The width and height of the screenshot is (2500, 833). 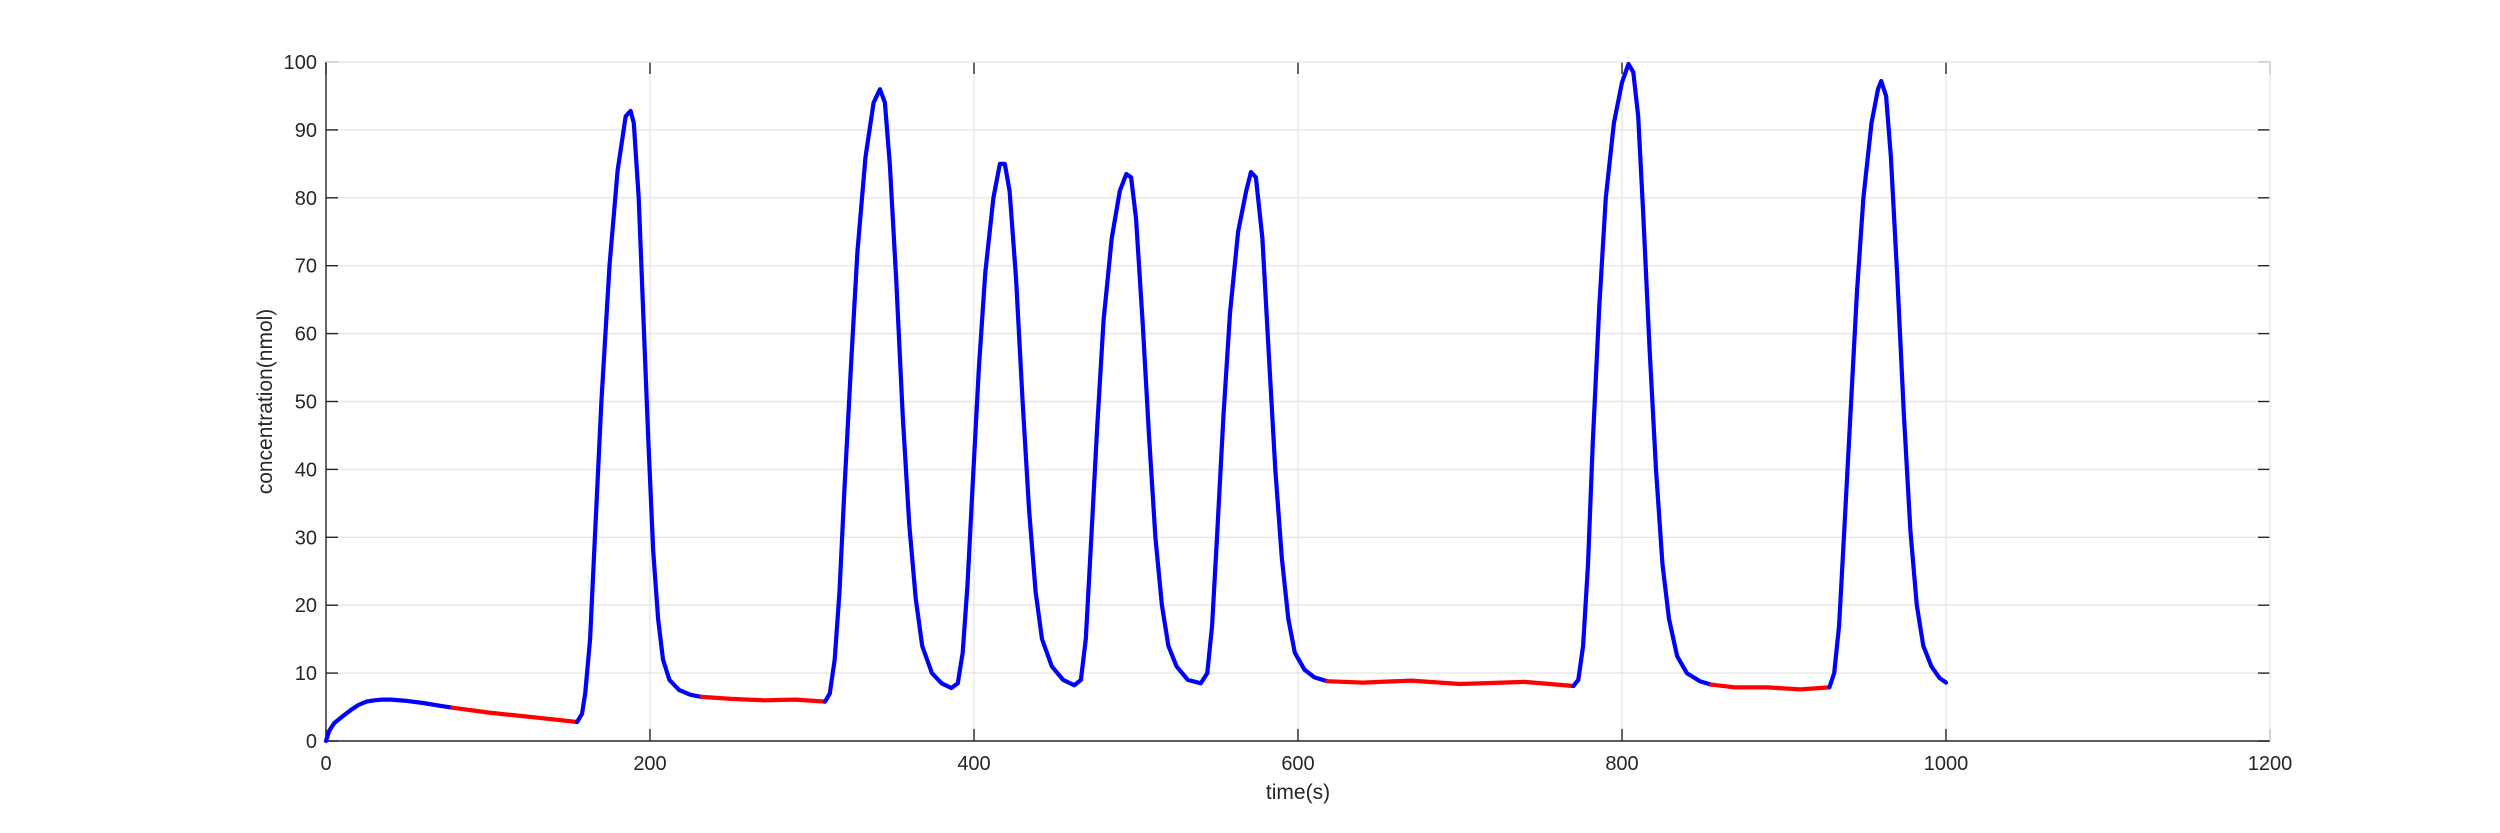 What do you see at coordinates (306, 335) in the screenshot?
I see `y-tick-label: 60` at bounding box center [306, 335].